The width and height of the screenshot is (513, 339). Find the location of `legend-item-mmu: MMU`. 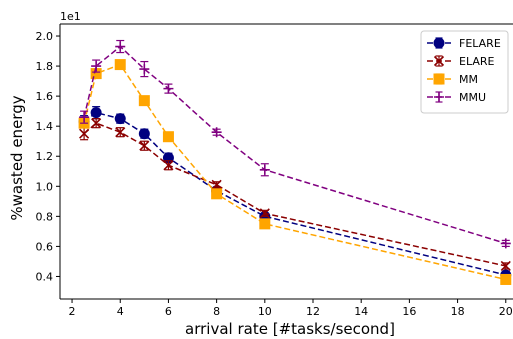

legend-item-mmu: MMU is located at coordinates (456, 97).